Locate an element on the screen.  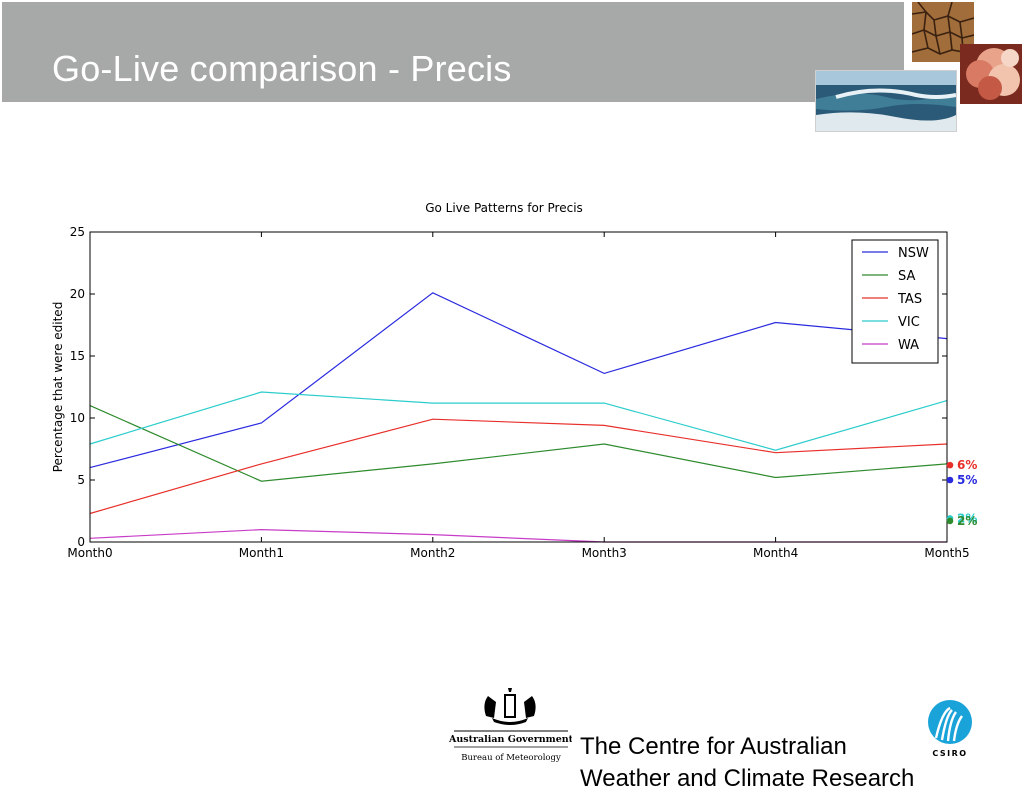
csiro-wordmark: CSIRO is located at coordinates (949, 753).